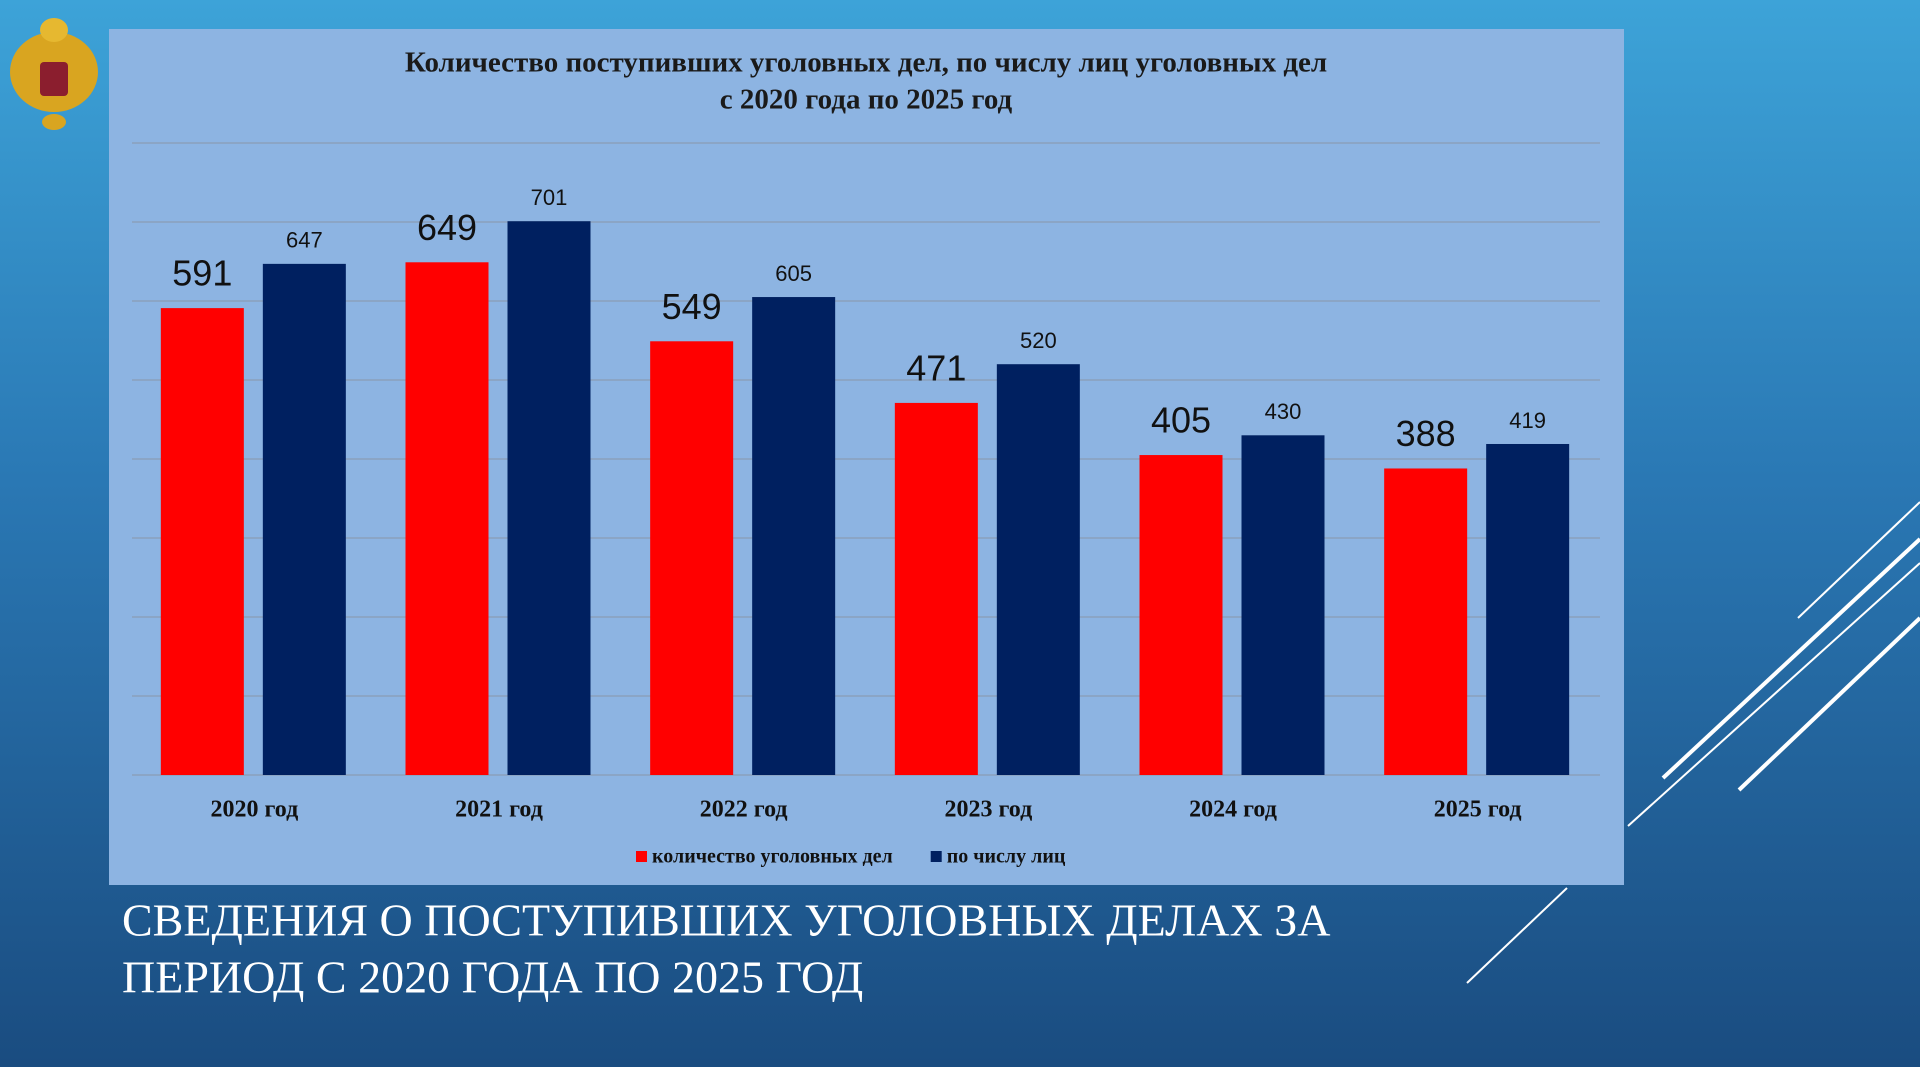  What do you see at coordinates (1038, 340) in the screenshot?
I see `data-label: 520` at bounding box center [1038, 340].